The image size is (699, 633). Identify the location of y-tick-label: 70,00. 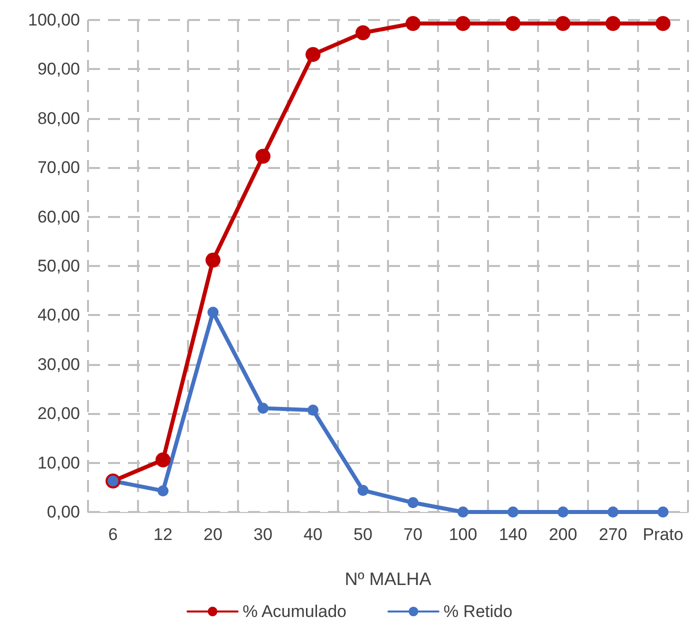
(58, 168).